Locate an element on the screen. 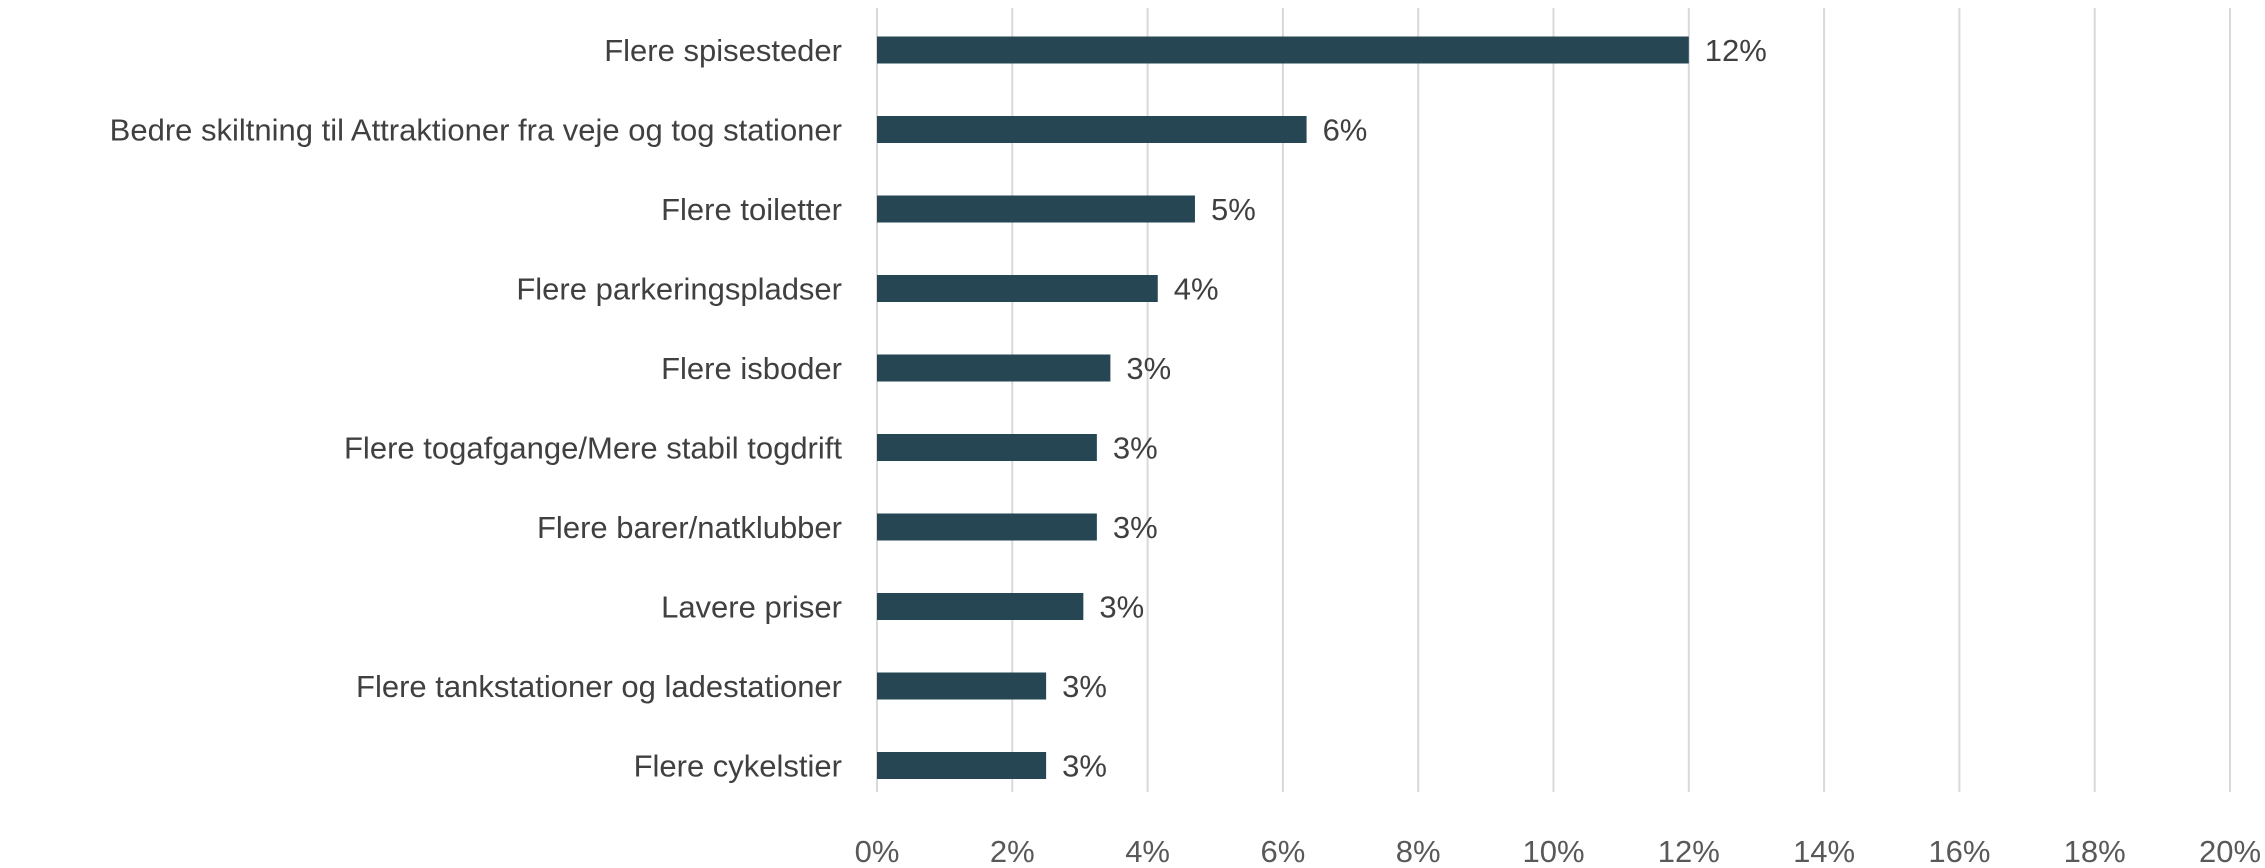 The height and width of the screenshot is (868, 2265). x-tick-label: 2% is located at coordinates (1012, 851).